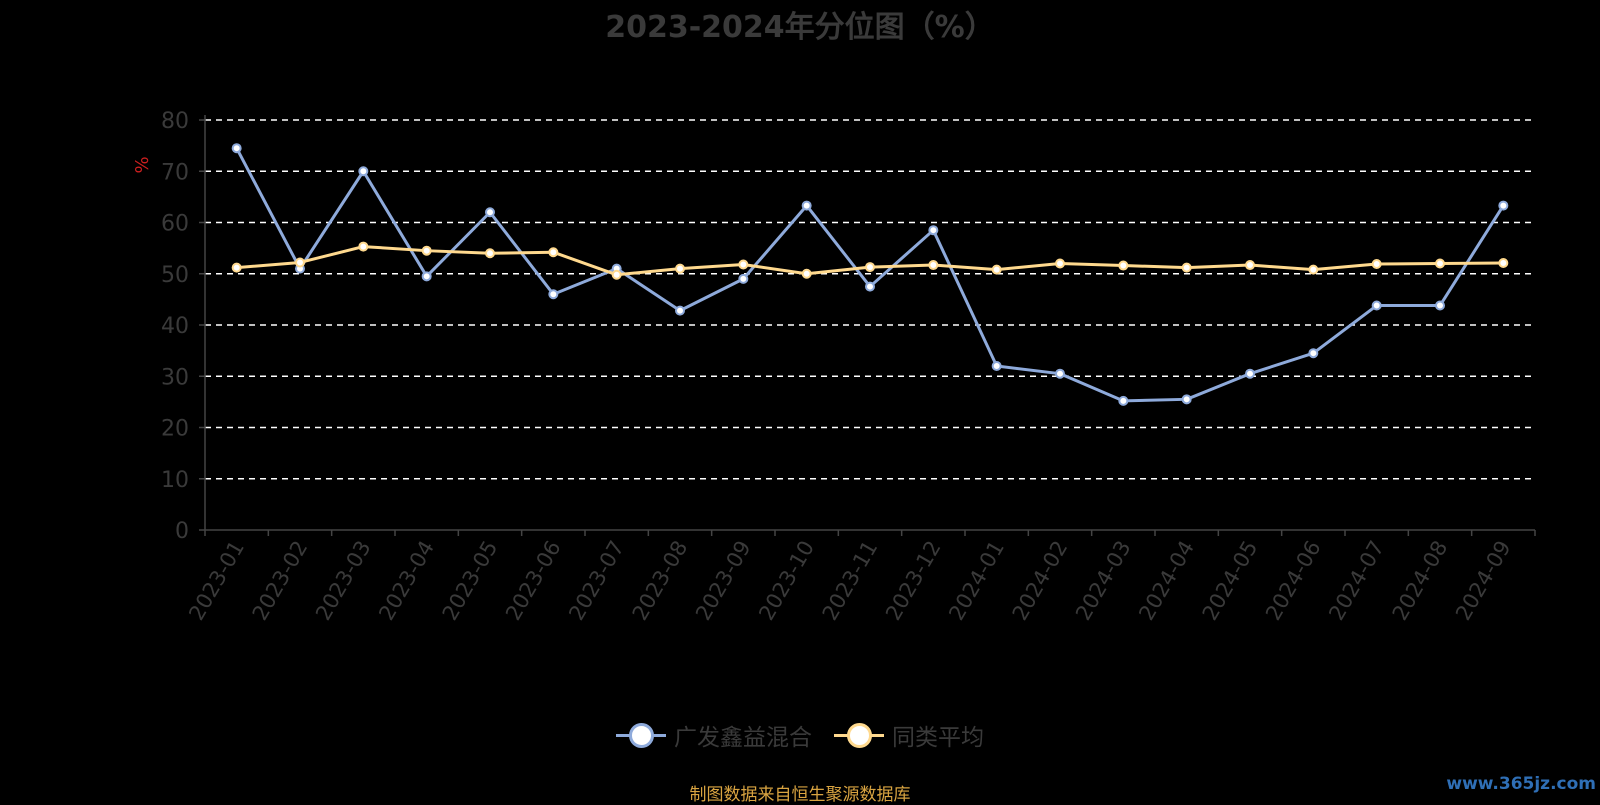  What do you see at coordinates (859, 735) in the screenshot?
I see `legend-marker-average` at bounding box center [859, 735].